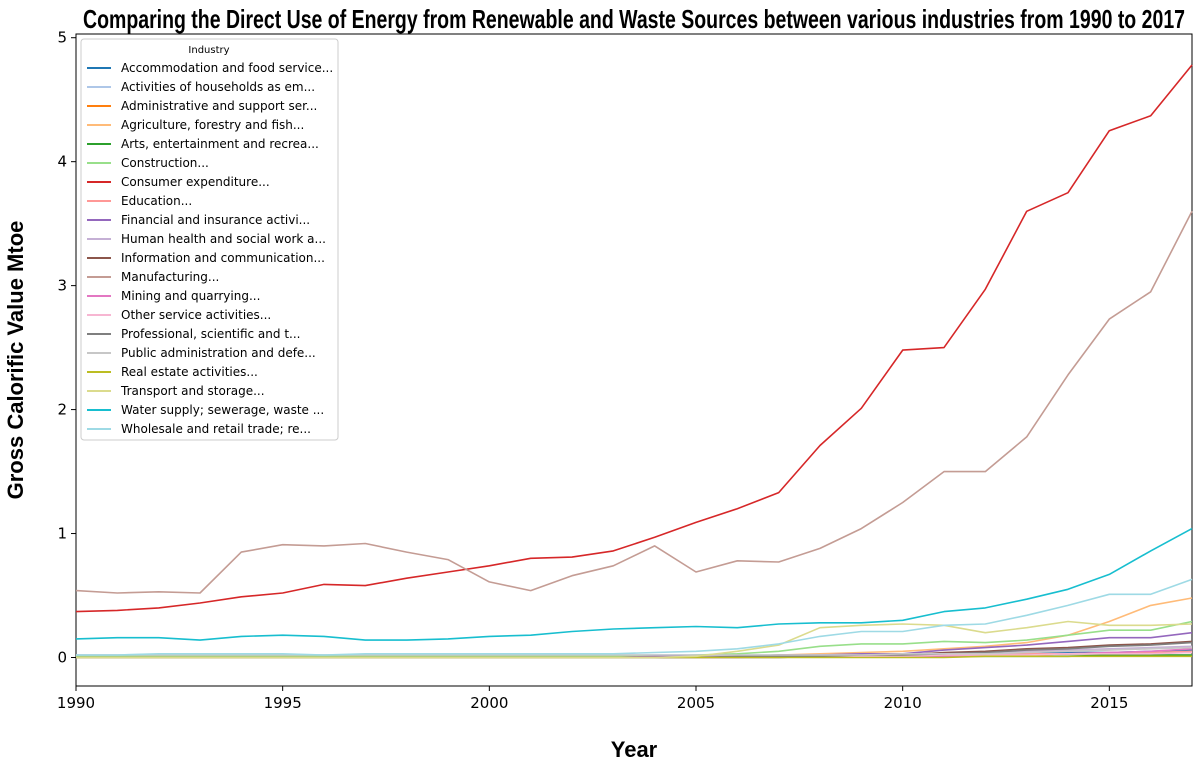  Describe the element at coordinates (62, 38) in the screenshot. I see `y-tick-label: 5` at that location.